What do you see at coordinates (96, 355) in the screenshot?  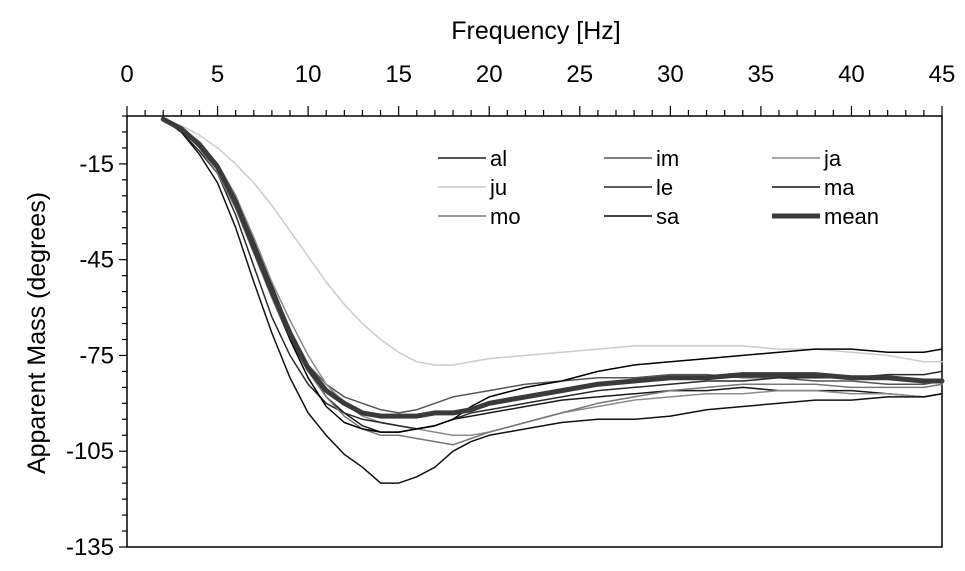 I see `y-tick-label: -75` at bounding box center [96, 355].